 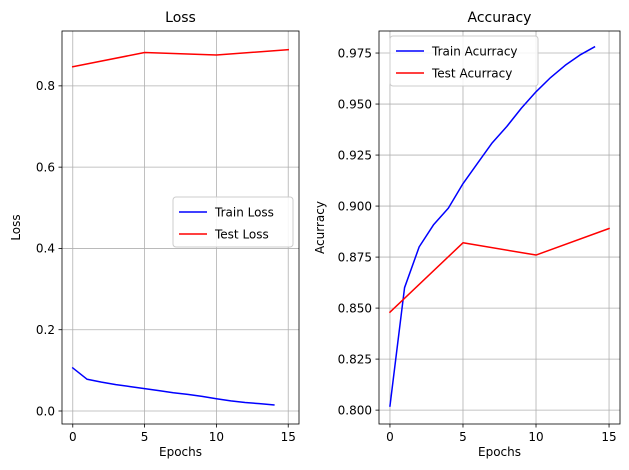 What do you see at coordinates (16, 227) in the screenshot?
I see `y-axis-label: Loss` at bounding box center [16, 227].